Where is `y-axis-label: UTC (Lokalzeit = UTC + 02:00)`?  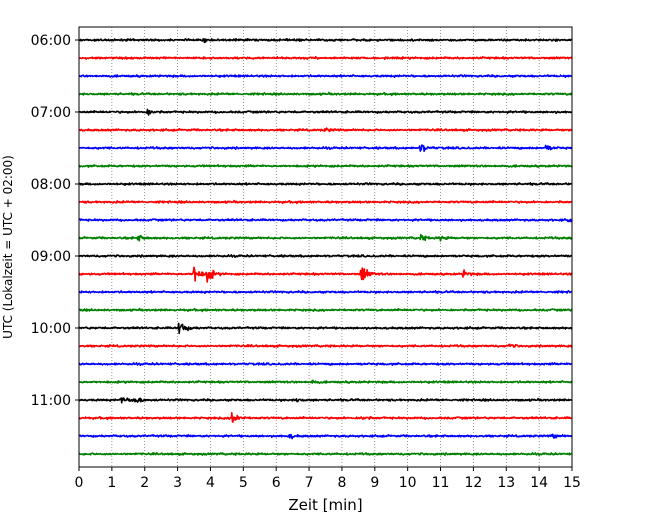
y-axis-label: UTC (Lokalzeit = UTC + 02:00) is located at coordinates (8, 247).